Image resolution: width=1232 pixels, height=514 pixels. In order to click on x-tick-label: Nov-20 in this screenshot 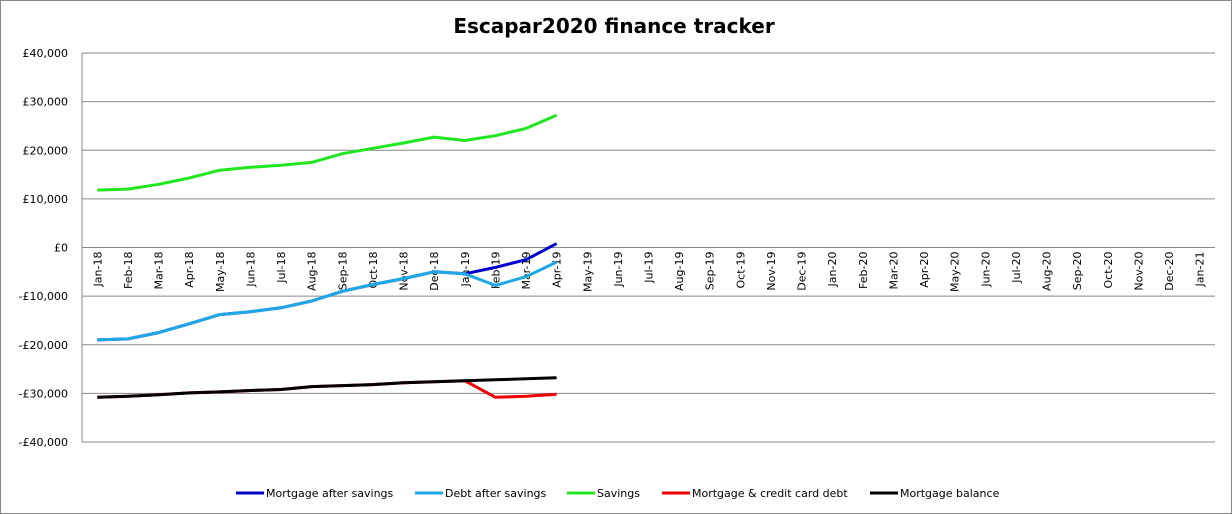, I will do `click(1138, 271)`.